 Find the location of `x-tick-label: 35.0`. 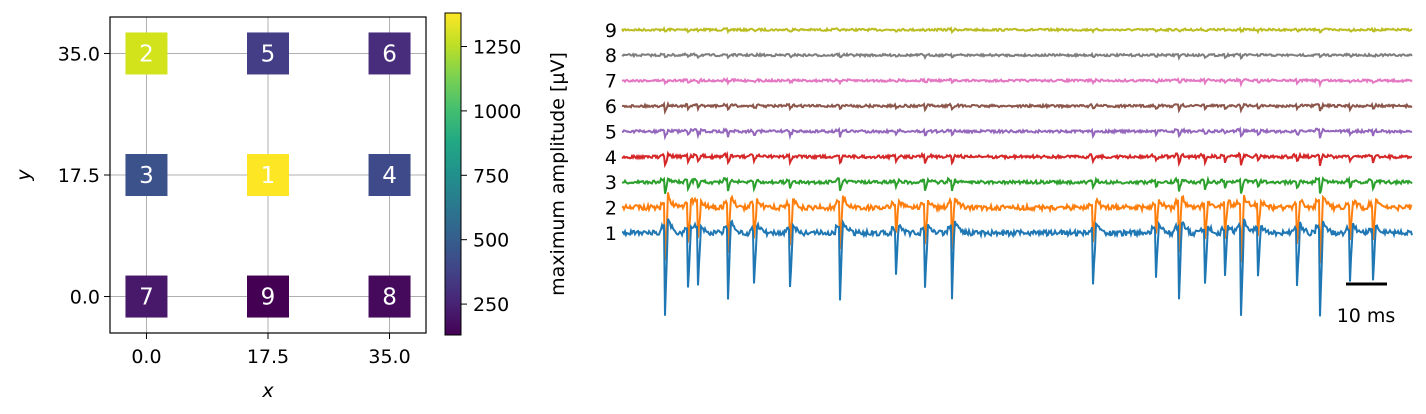

x-tick-label: 35.0 is located at coordinates (389, 357).